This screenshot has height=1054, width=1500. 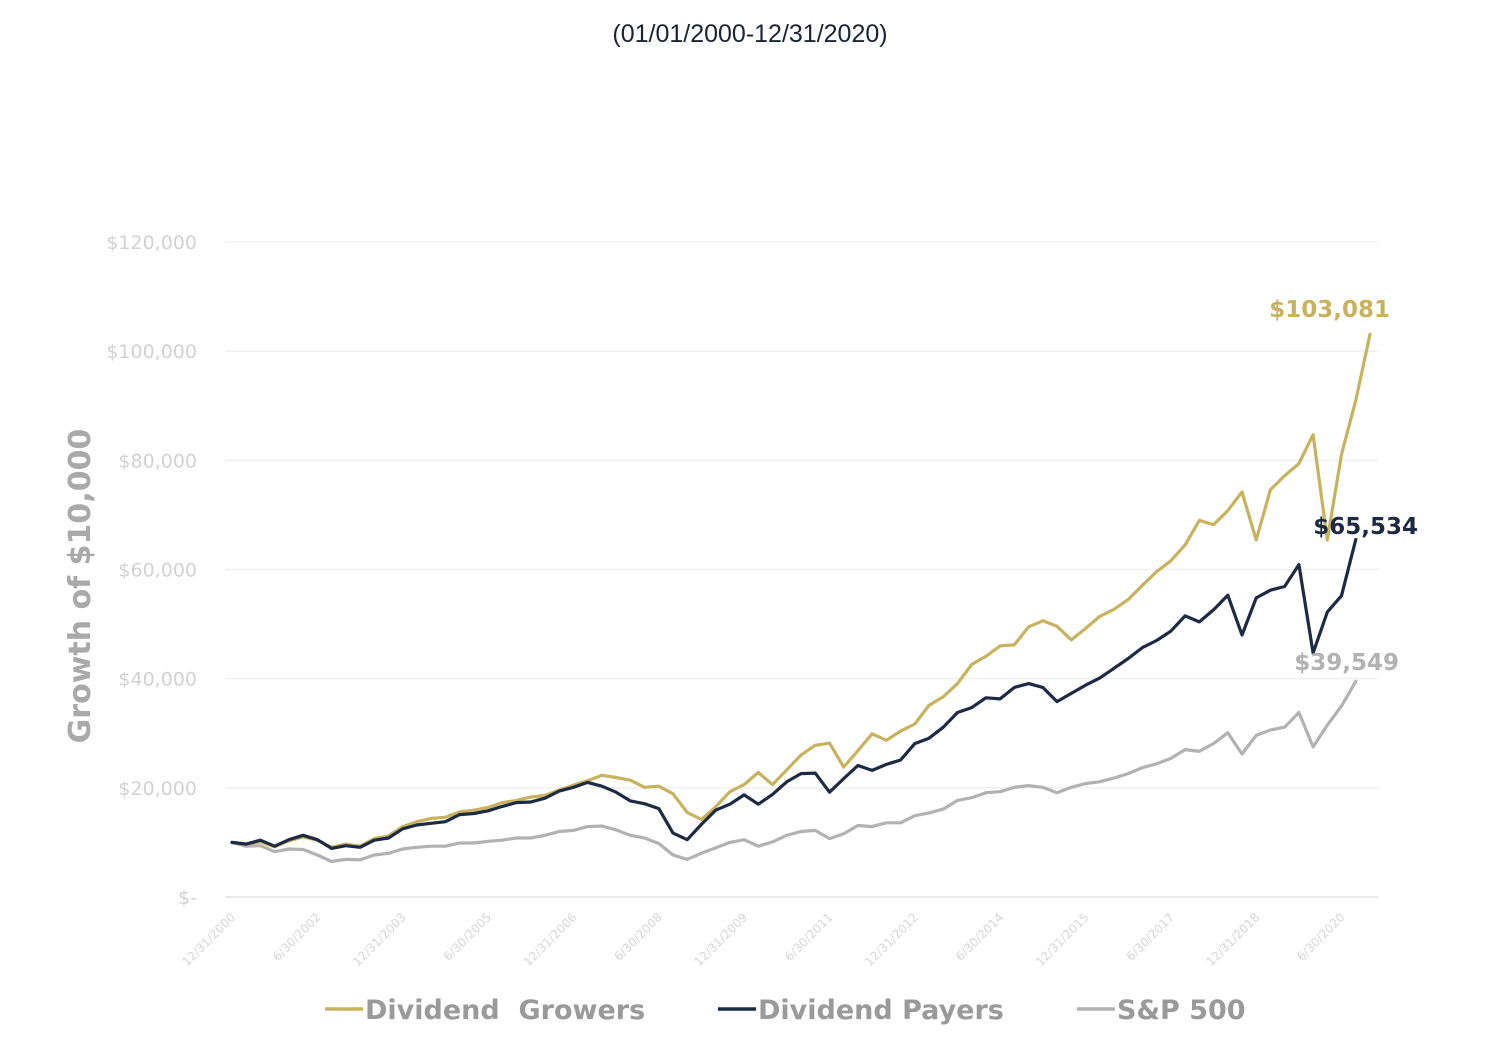 I want to click on x-tick-label: 6/30/2020, so click(x=1320, y=936).